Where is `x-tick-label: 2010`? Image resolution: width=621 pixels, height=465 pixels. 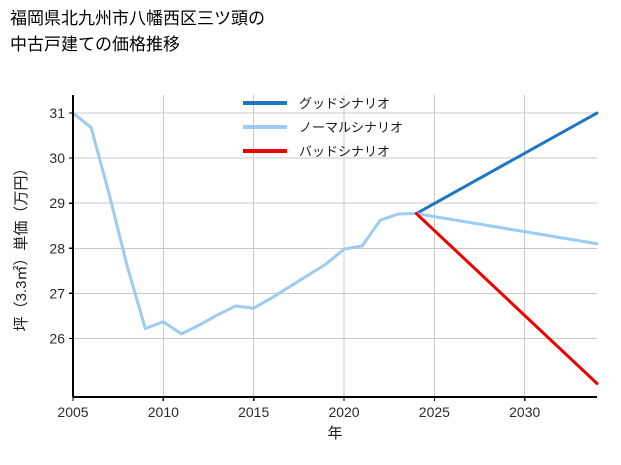 x-tick-label: 2010 is located at coordinates (163, 412).